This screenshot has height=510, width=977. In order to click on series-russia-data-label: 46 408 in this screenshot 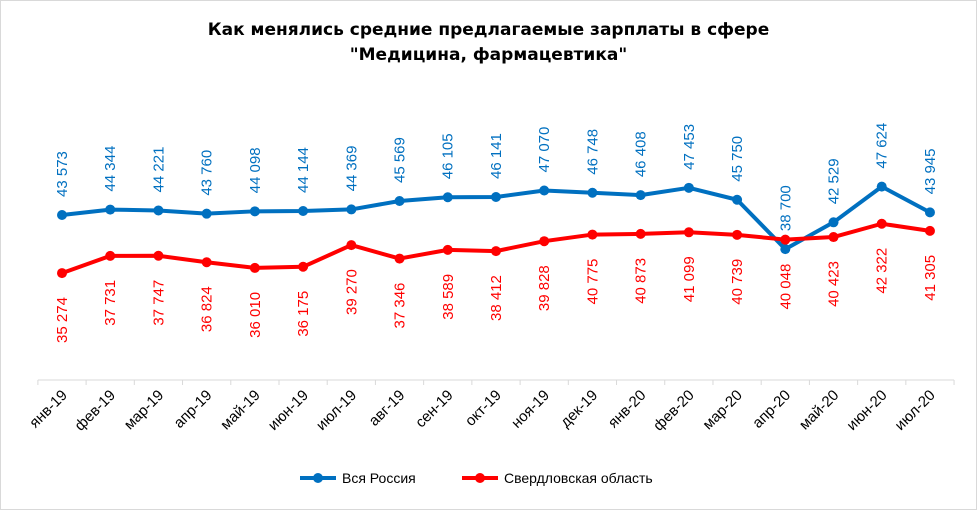, I will do `click(641, 154)`.